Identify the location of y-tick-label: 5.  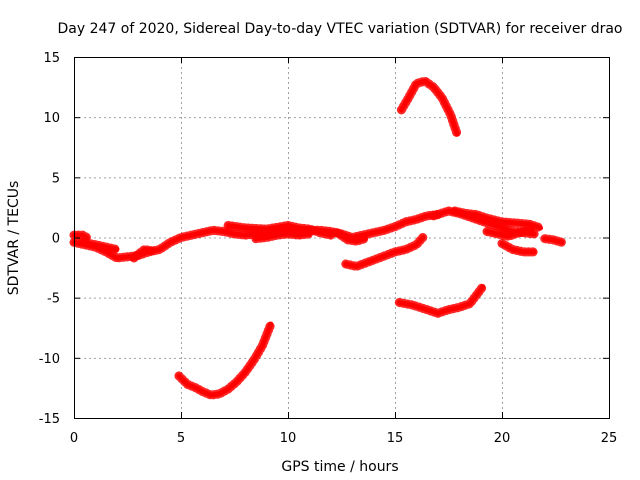
(56, 178).